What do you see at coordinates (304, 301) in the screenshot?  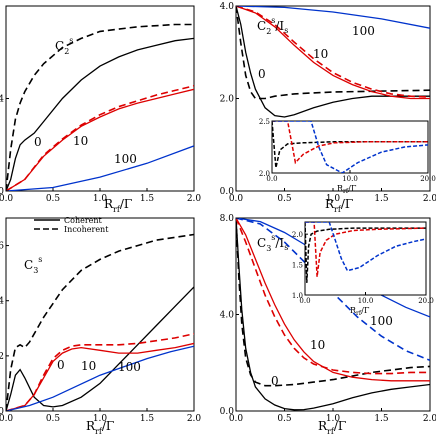 I see `bottom-right-inset-xtick-label: 0.0` at bounding box center [304, 301].